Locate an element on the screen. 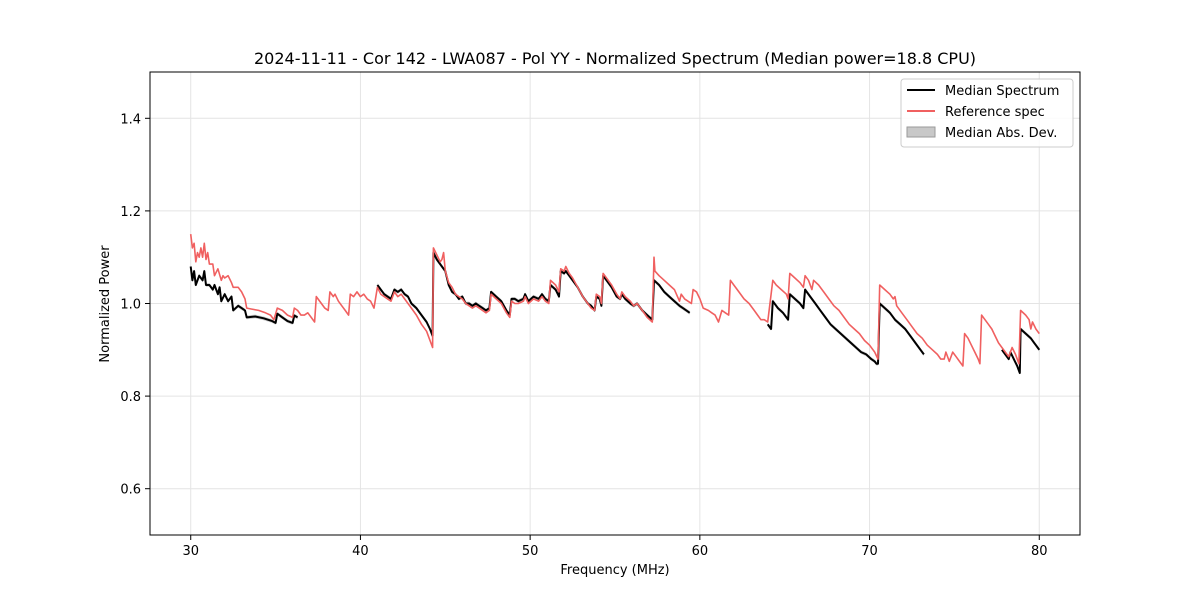 The width and height of the screenshot is (1200, 600). y-tick-label: 1.0 is located at coordinates (130, 305).